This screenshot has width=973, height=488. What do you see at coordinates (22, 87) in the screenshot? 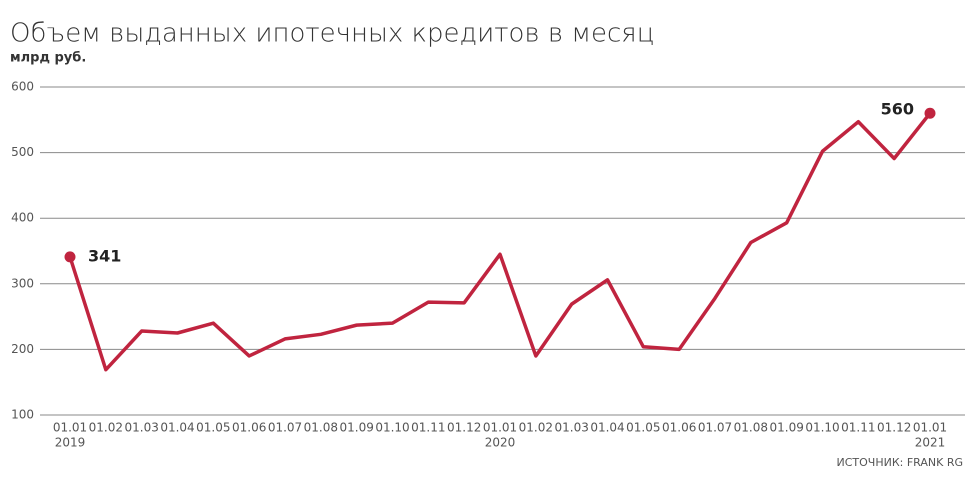
I see `y-tick-label: 600` at bounding box center [22, 87].